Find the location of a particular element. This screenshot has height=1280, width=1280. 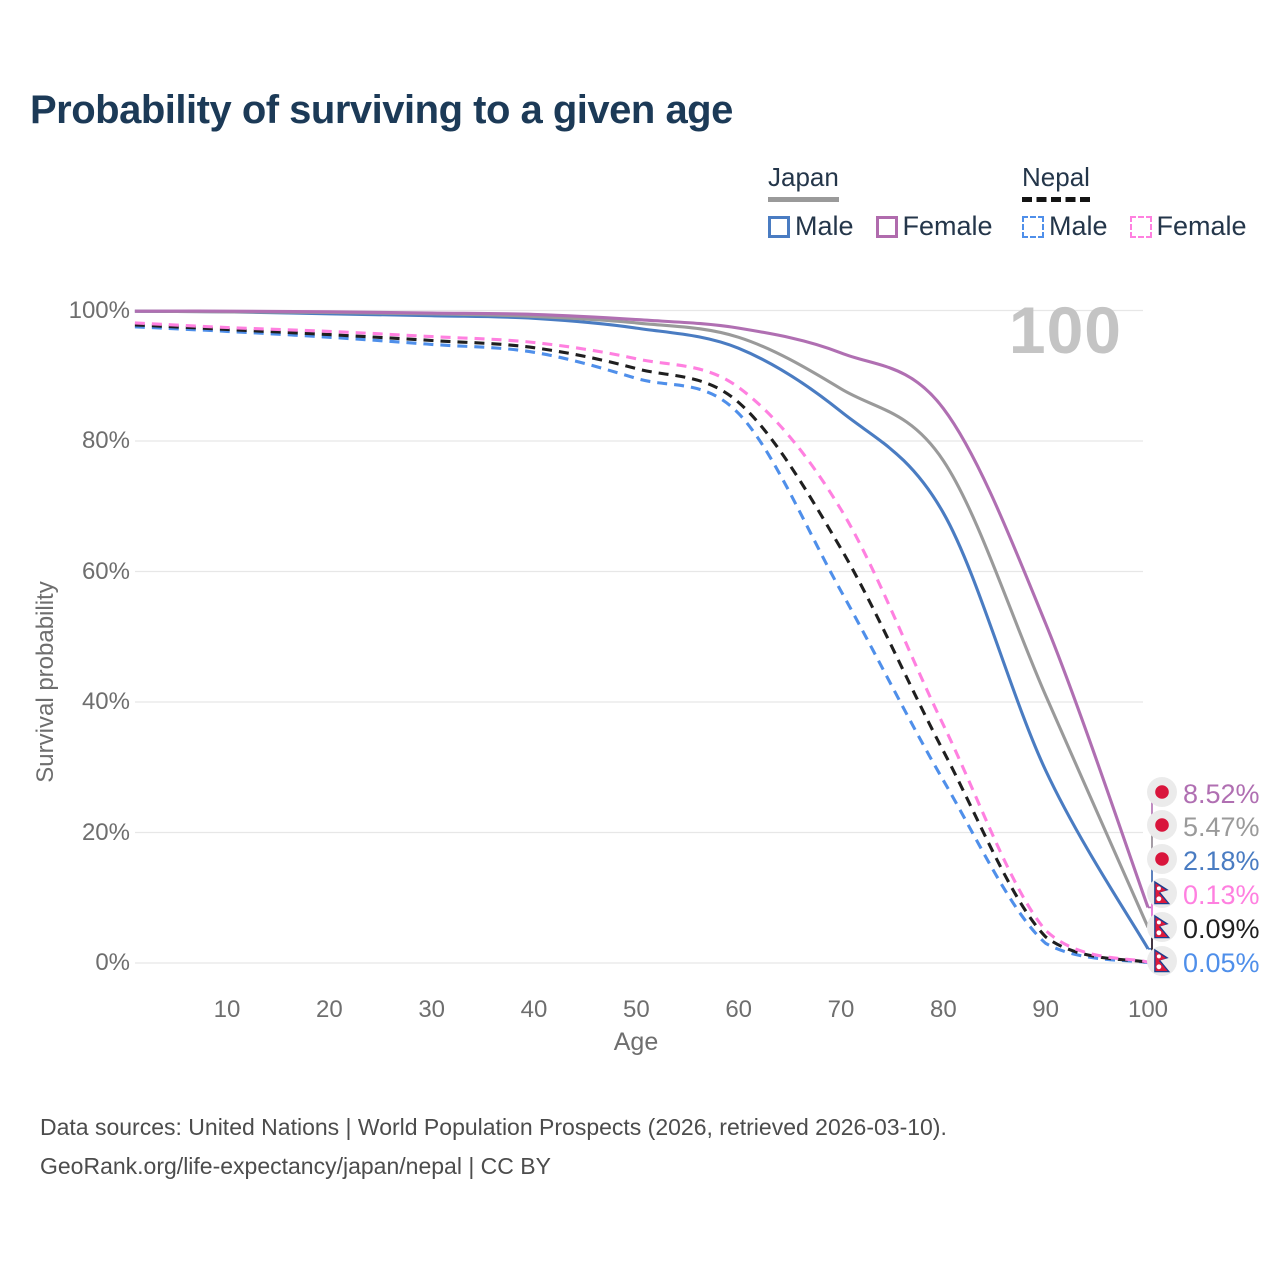

x-tick-30: 30 is located at coordinates (432, 1009).